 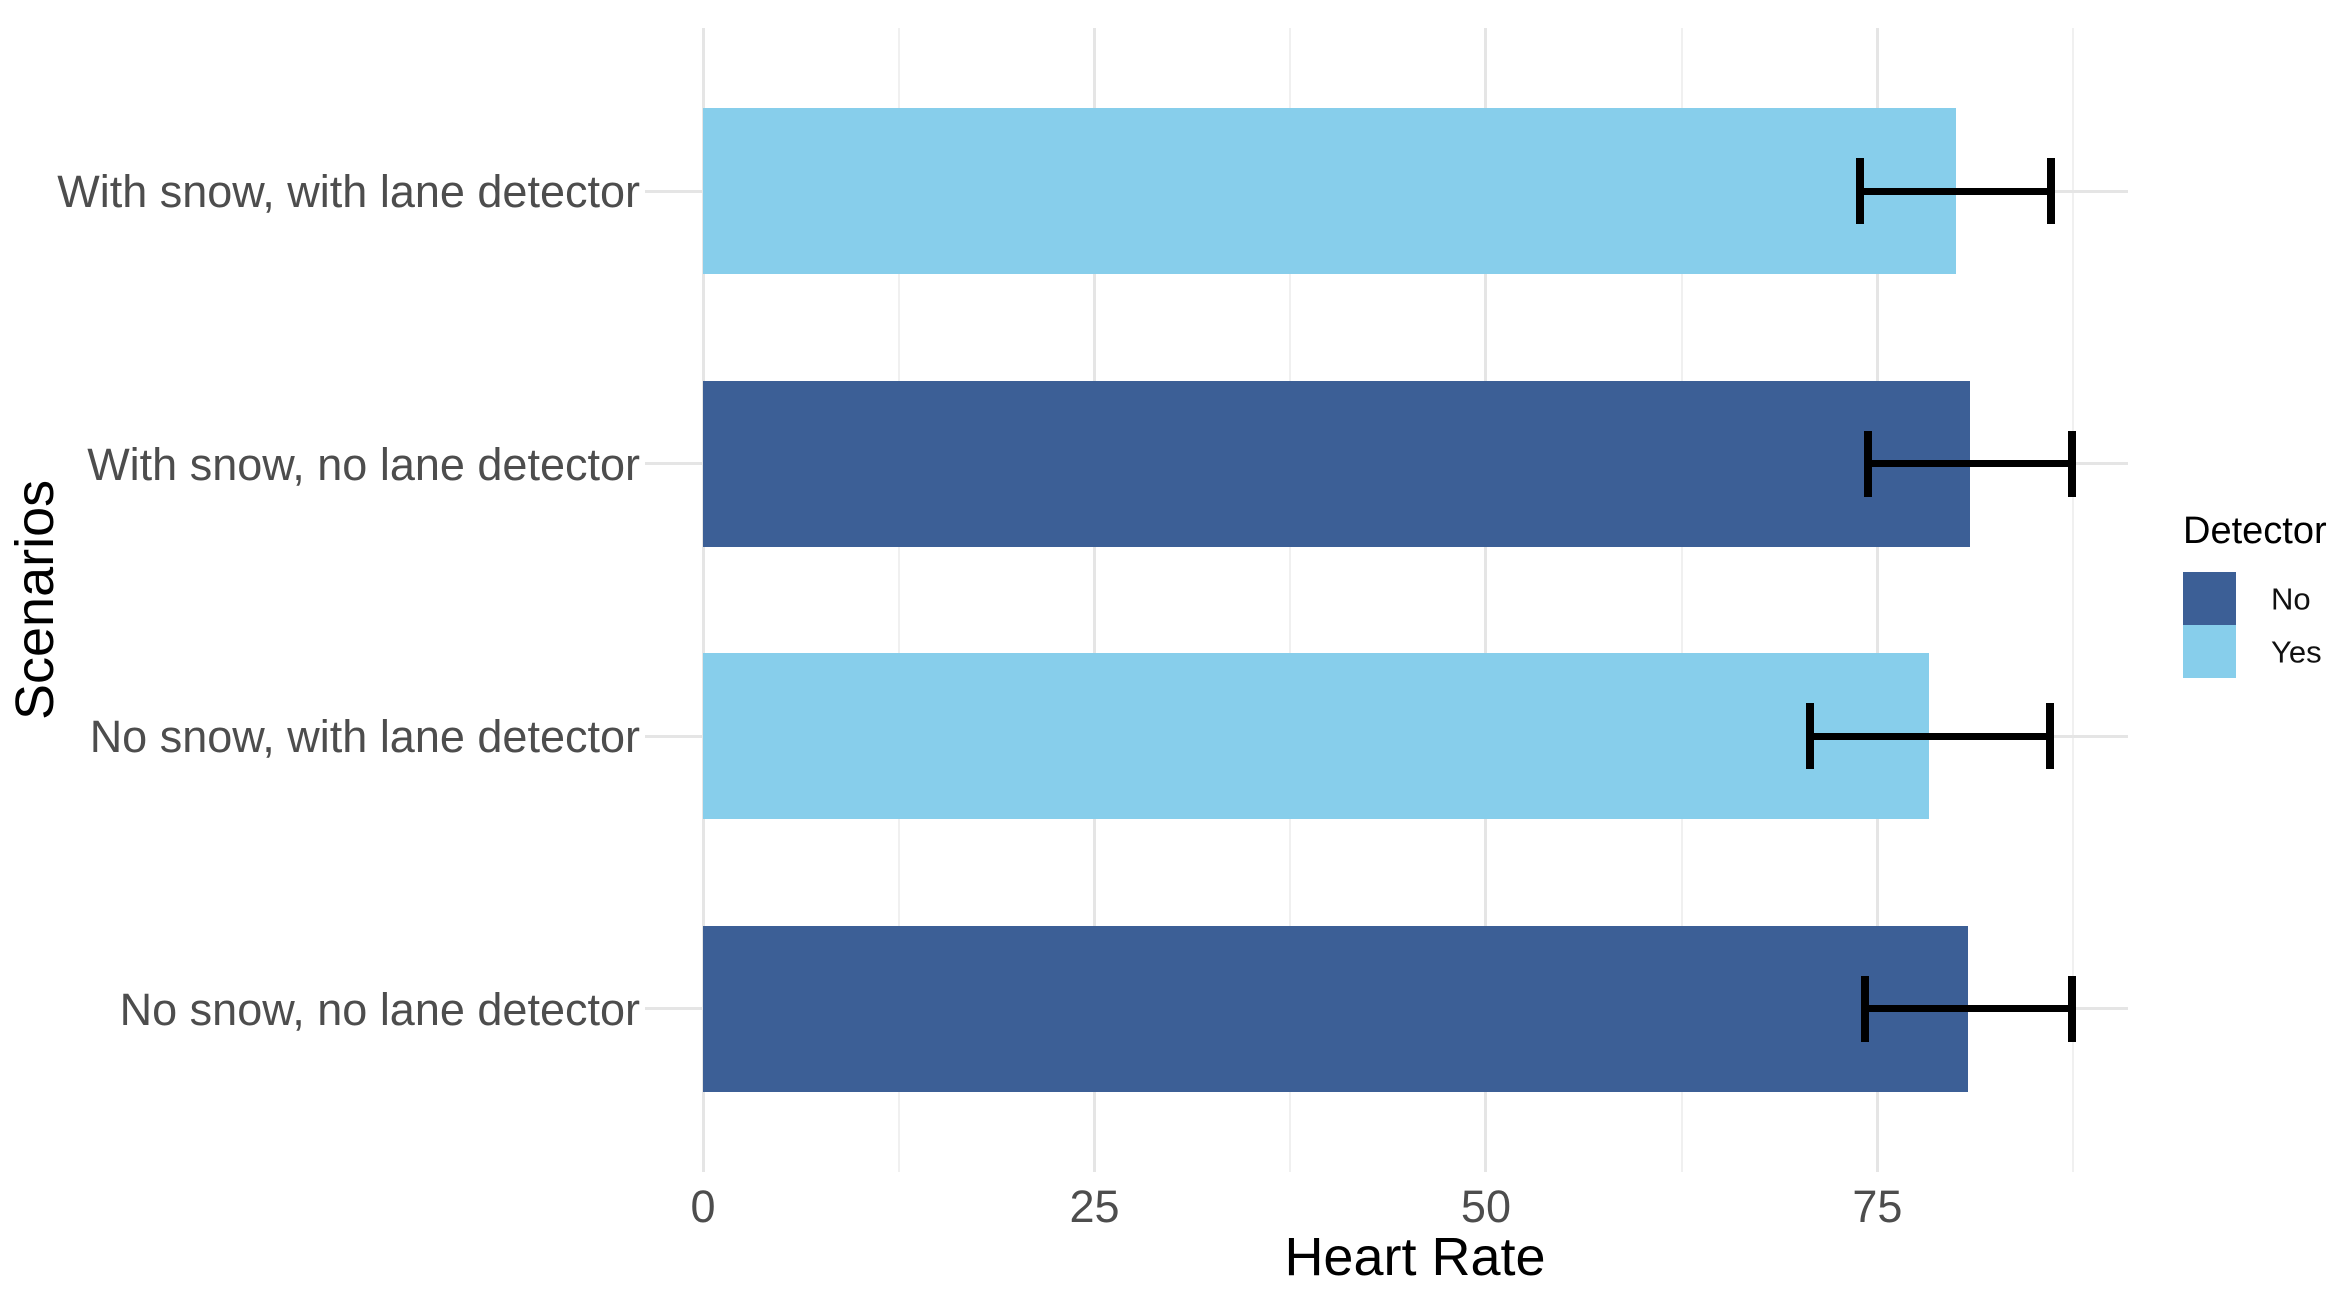 What do you see at coordinates (363, 464) in the screenshot?
I see `y-tick-label: With snow, no lane detector` at bounding box center [363, 464].